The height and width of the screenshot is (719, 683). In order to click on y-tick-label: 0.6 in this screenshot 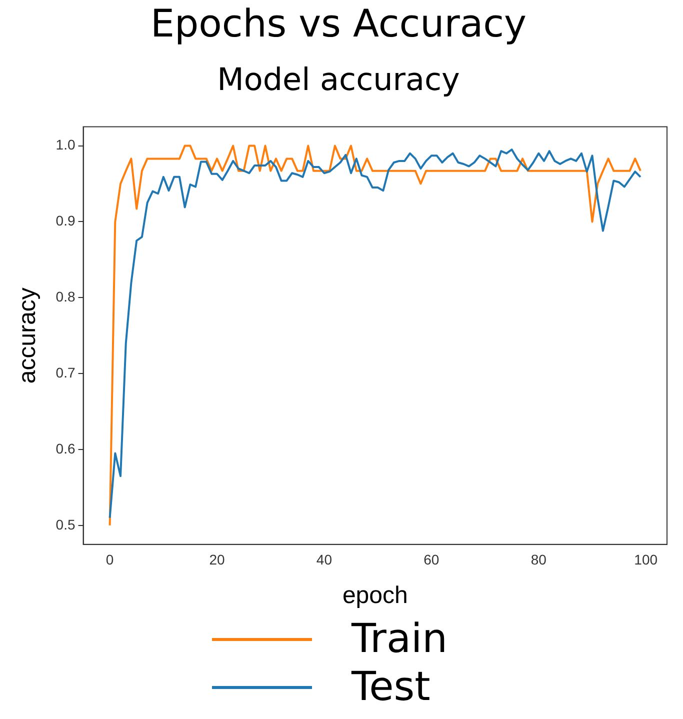, I will do `click(66, 448)`.